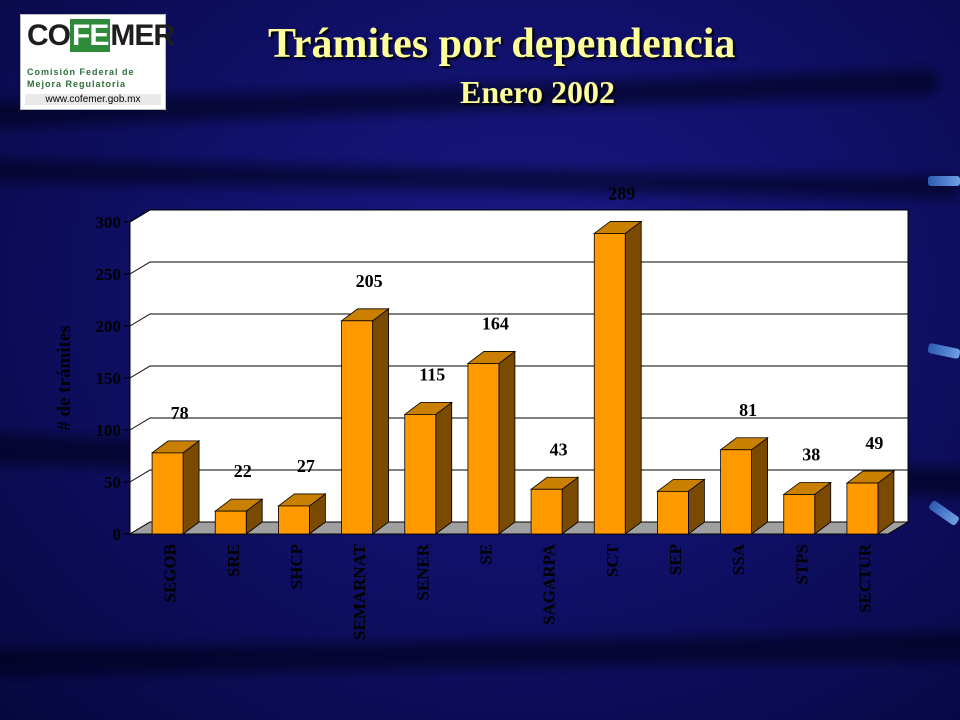 This screenshot has width=960, height=720. Describe the element at coordinates (81, 72) in the screenshot. I see `logo-line1: Comisión Federal de` at that location.